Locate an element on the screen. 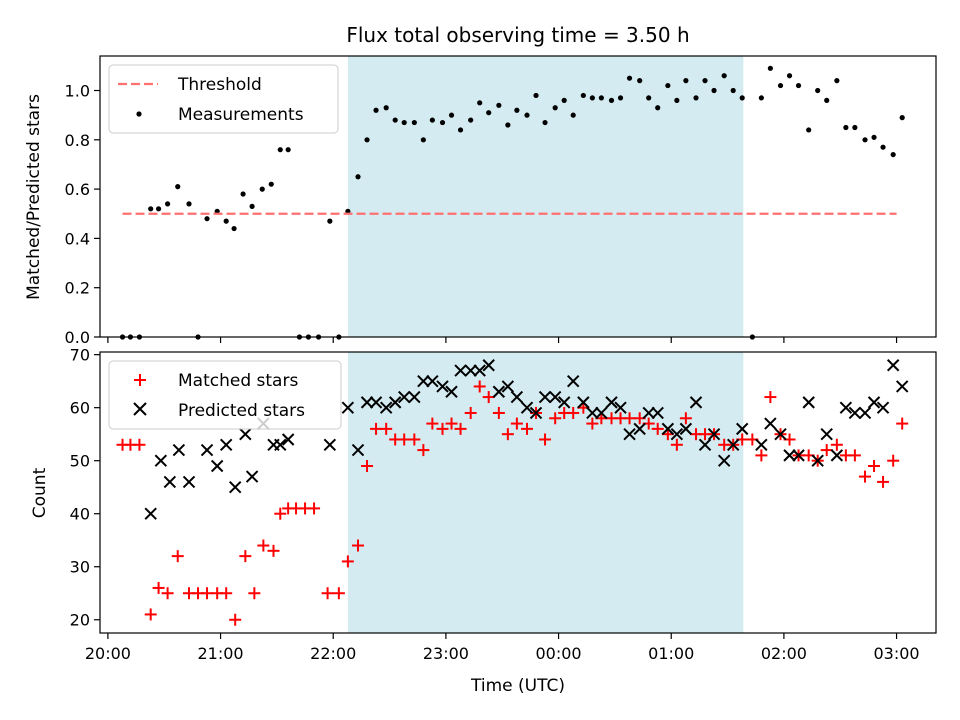 The height and width of the screenshot is (720, 960). x-tick-label: 22:00 is located at coordinates (333, 653).